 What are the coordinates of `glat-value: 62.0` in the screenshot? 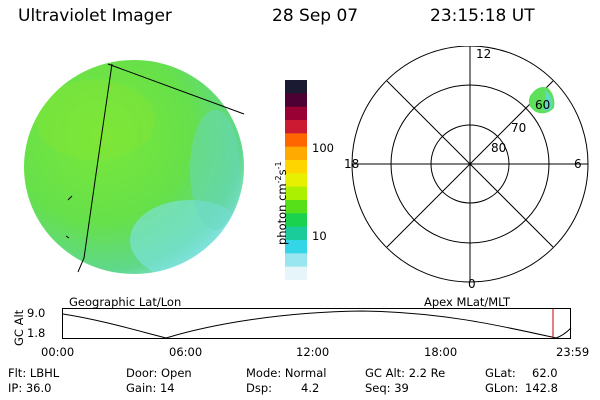 It's located at (545, 373).